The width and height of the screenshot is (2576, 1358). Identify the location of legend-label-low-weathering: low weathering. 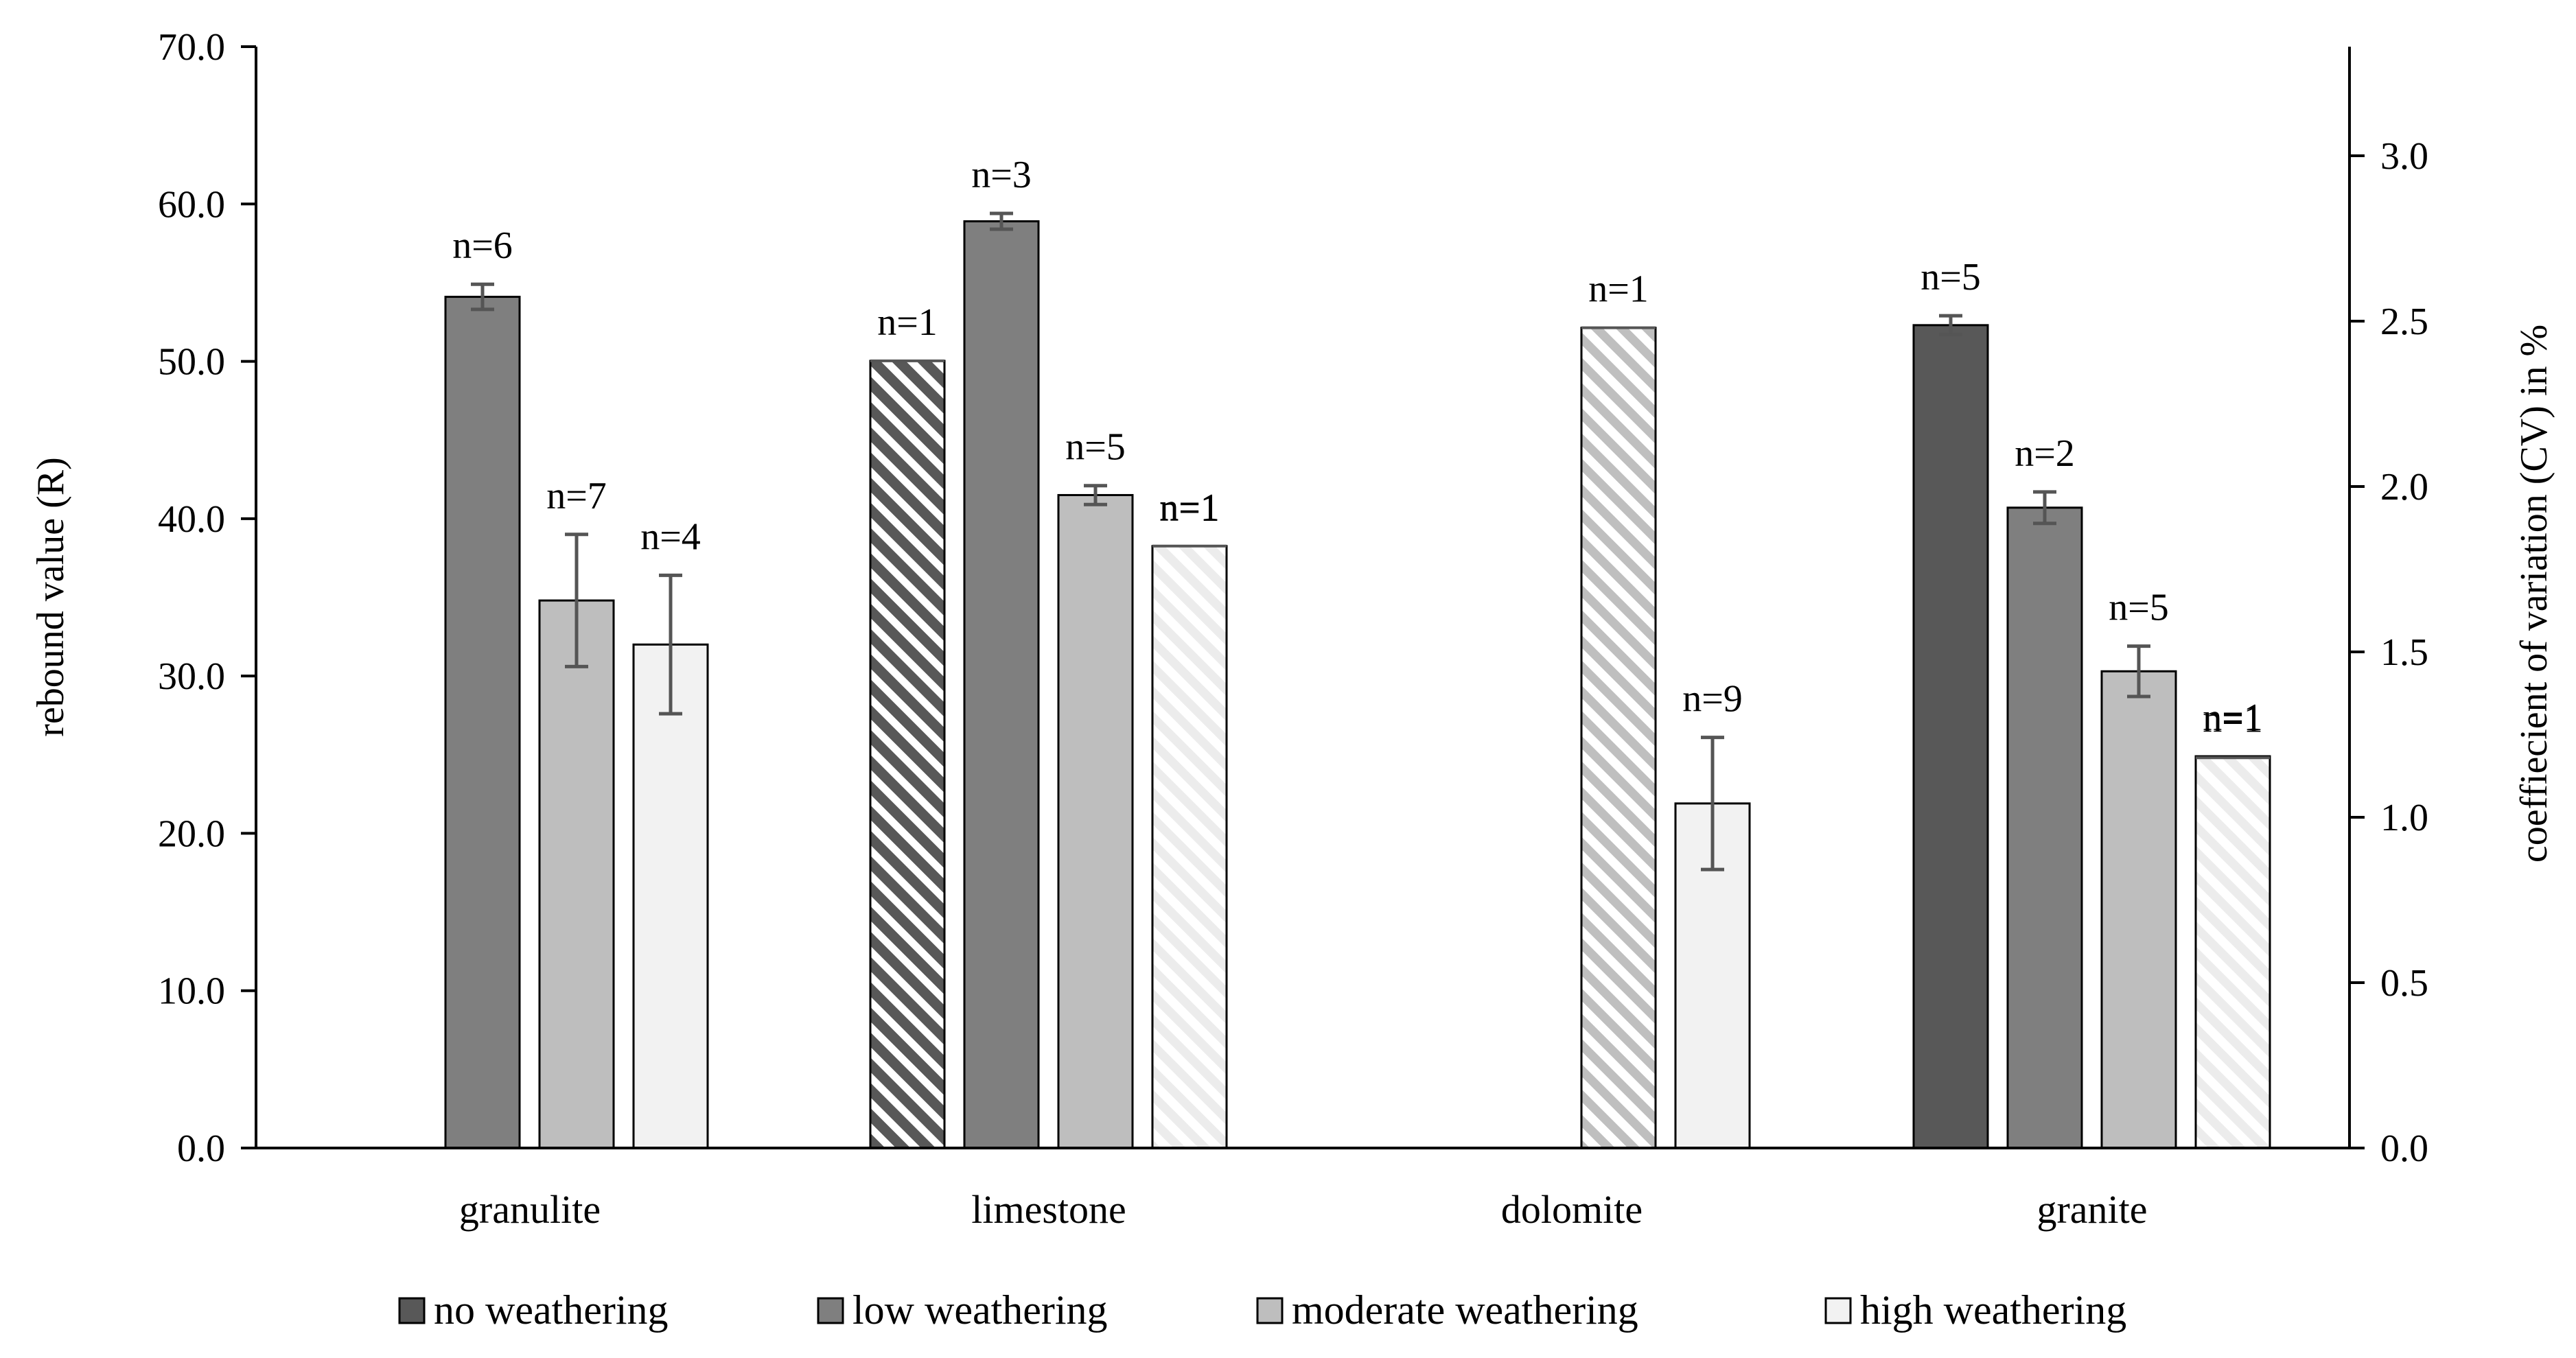
(980, 1310).